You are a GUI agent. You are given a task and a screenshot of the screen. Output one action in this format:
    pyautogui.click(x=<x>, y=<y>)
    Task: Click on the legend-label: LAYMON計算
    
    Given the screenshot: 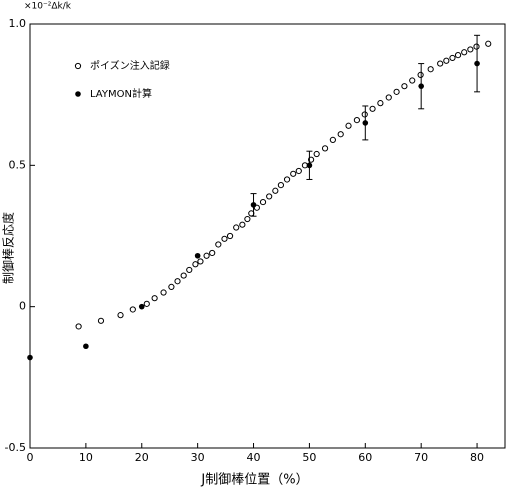 What is the action you would take?
    pyautogui.click(x=121, y=93)
    